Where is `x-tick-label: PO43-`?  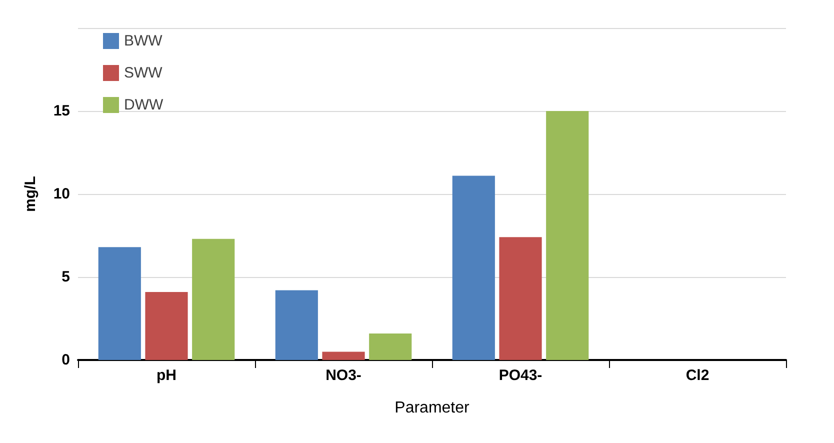 x-tick-label: PO43- is located at coordinates (520, 375).